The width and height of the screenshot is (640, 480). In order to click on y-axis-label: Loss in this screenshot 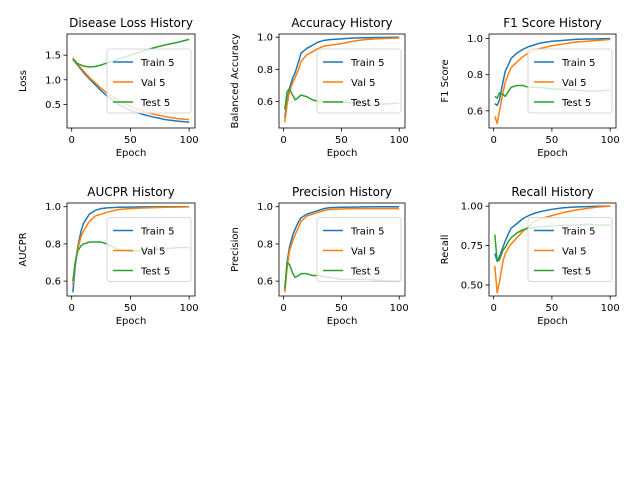, I will do `click(23, 81)`.